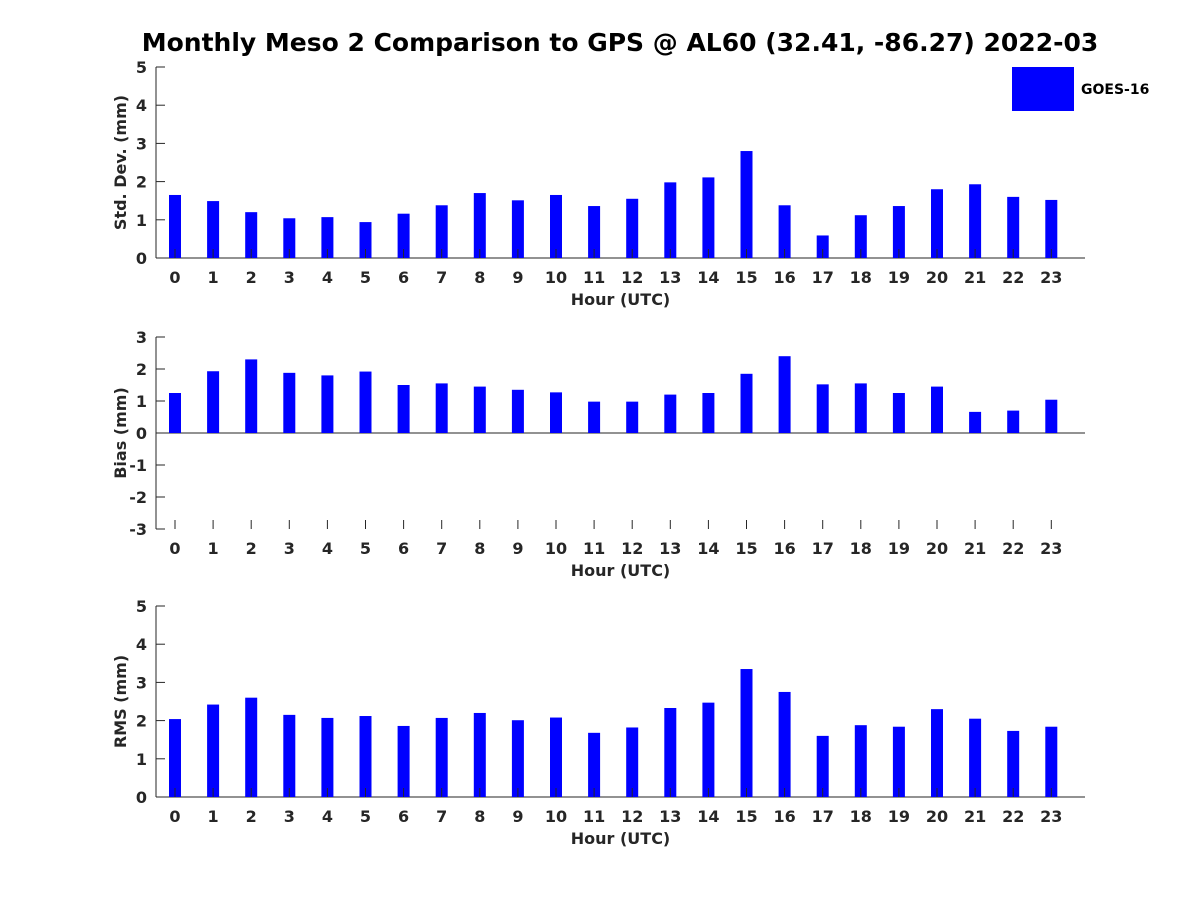 This screenshot has width=1200, height=900. I want to click on std-dev-x-tick-label: 19, so click(899, 277).